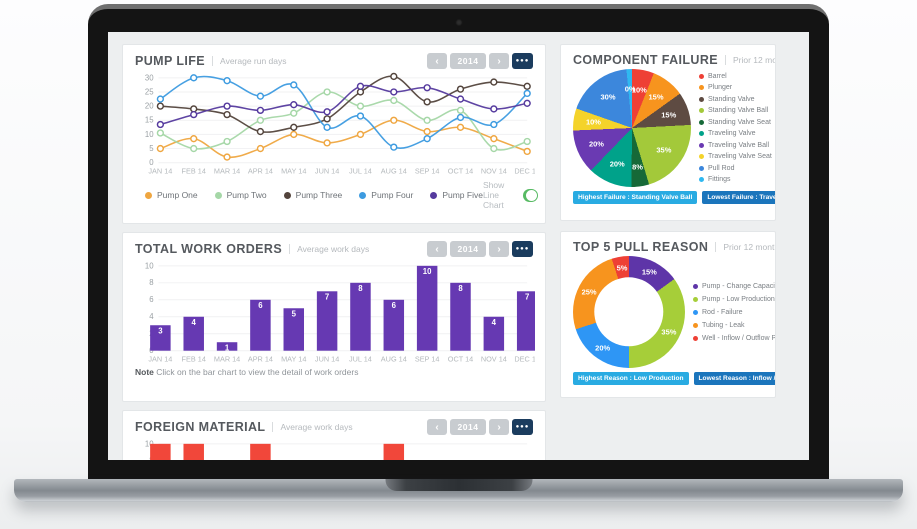  What do you see at coordinates (294, 314) in the screenshot?
I see `svg-text: 5` at bounding box center [294, 314].